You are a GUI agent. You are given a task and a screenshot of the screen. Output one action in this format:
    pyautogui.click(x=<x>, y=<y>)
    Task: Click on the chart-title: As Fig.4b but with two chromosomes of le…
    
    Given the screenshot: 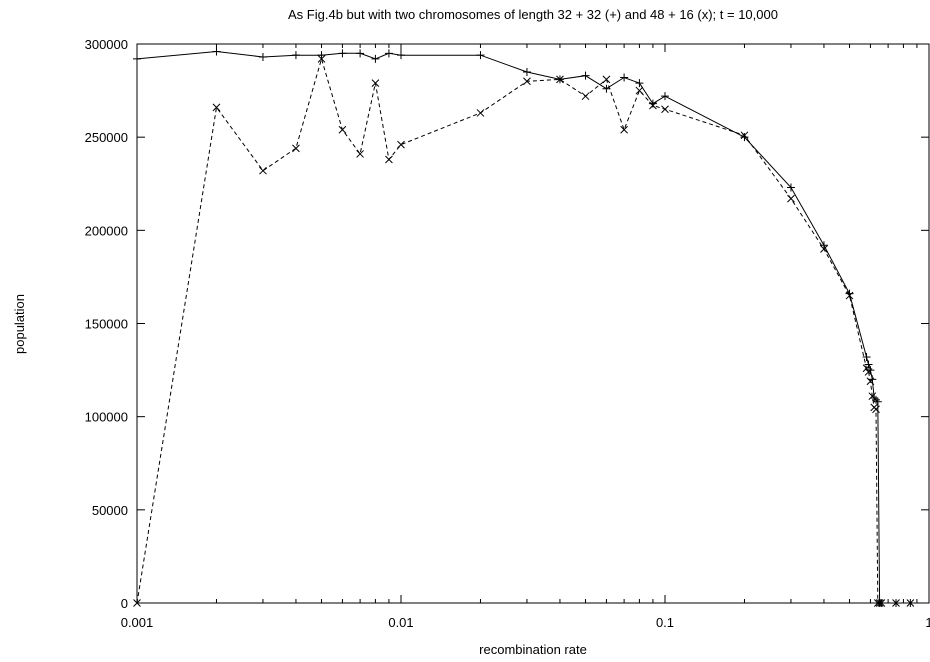 What is the action you would take?
    pyautogui.click(x=533, y=14)
    